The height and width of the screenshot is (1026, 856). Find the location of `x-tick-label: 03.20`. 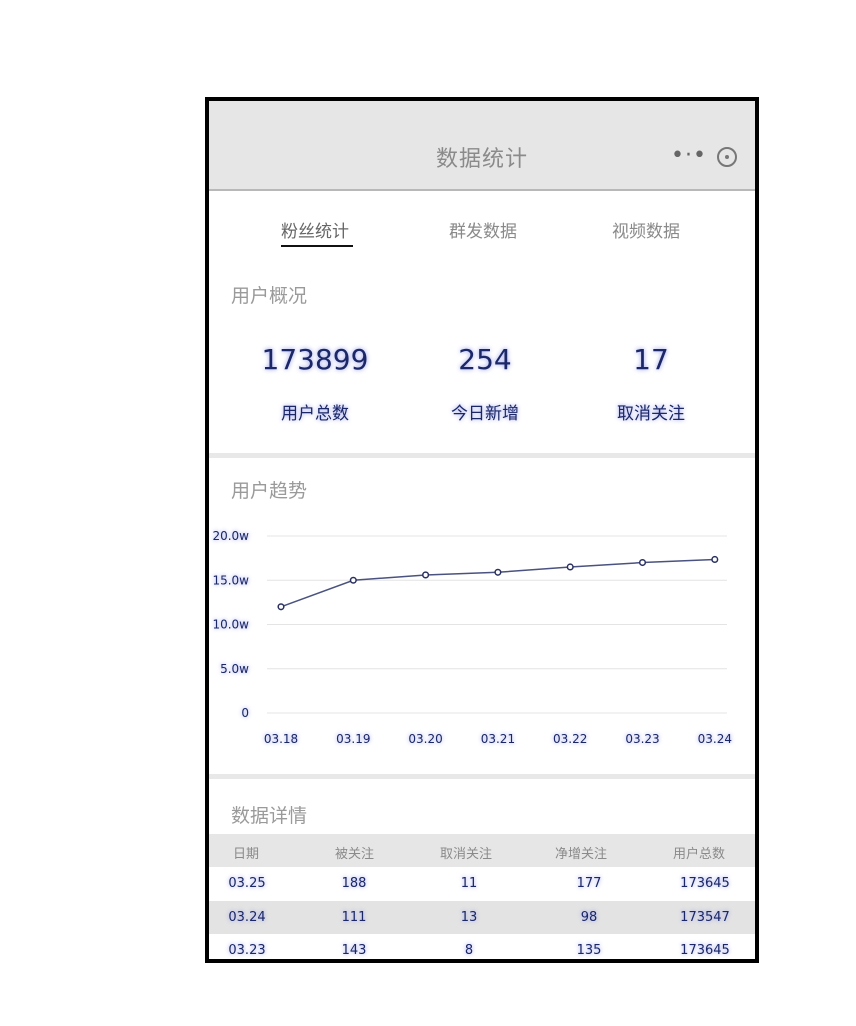

x-tick-label: 03.20 is located at coordinates (425, 739).